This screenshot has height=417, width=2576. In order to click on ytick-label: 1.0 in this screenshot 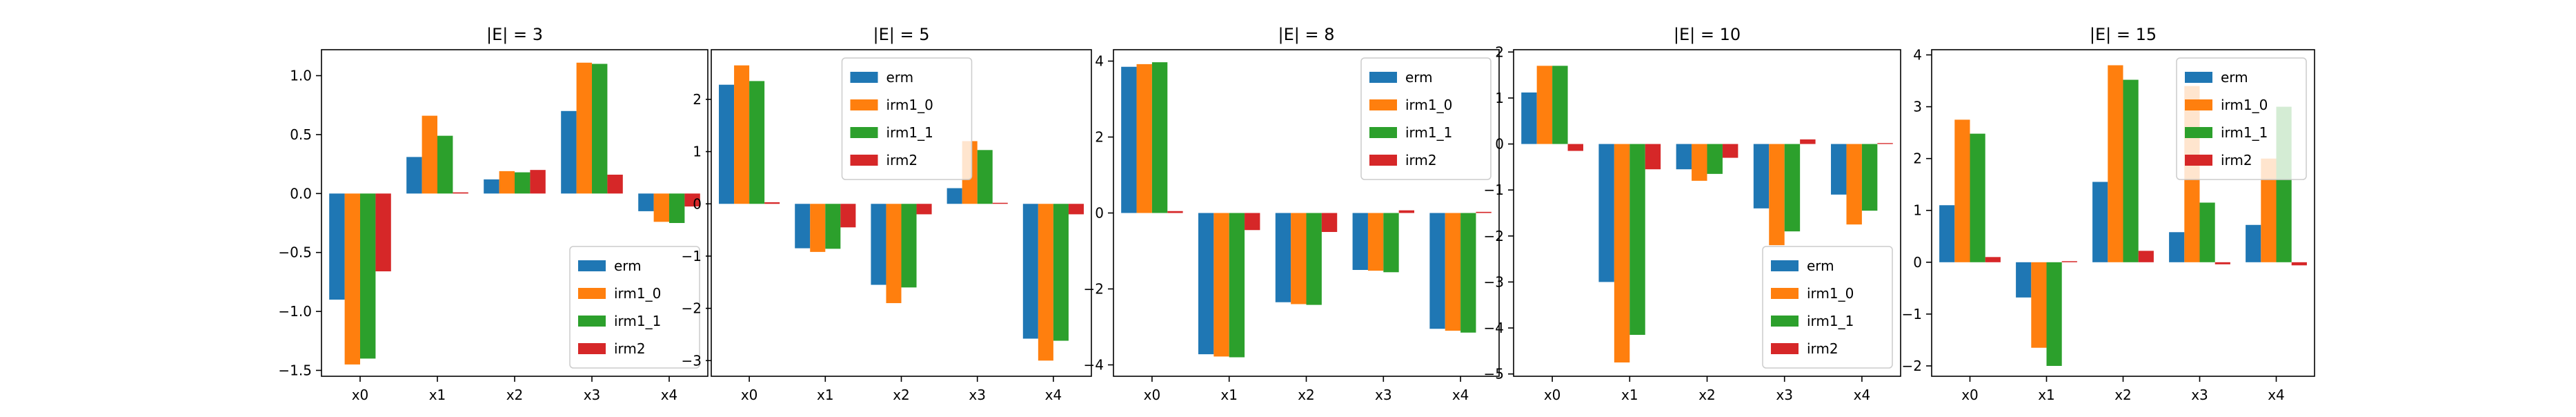, I will do `click(301, 76)`.